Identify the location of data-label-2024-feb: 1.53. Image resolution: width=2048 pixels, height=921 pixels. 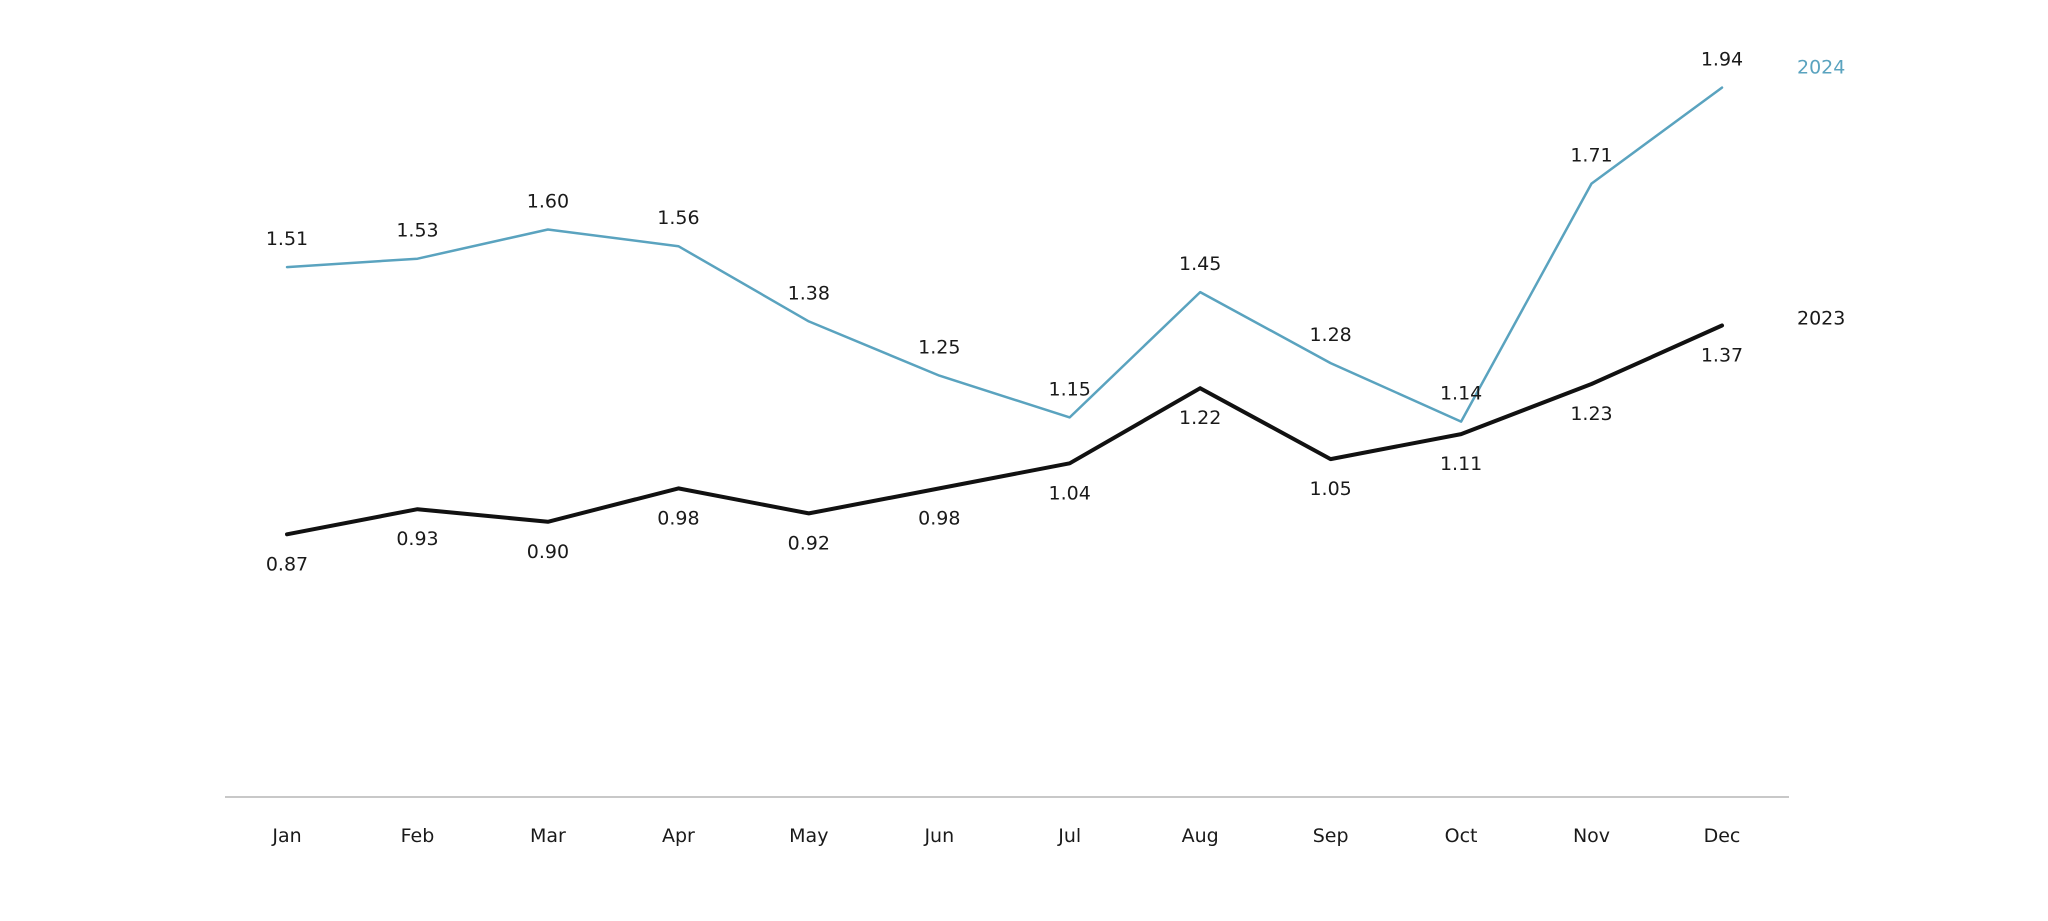
(417, 231).